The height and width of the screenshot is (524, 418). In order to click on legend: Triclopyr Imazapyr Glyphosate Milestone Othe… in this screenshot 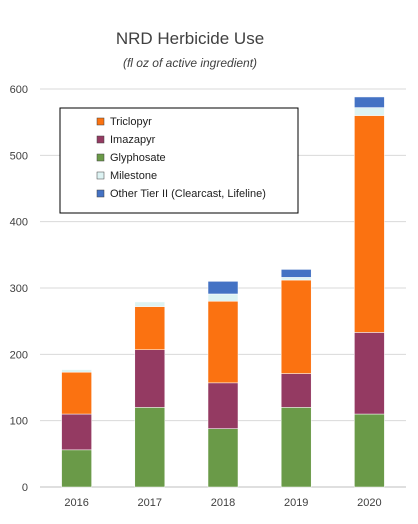, I will do `click(179, 160)`.